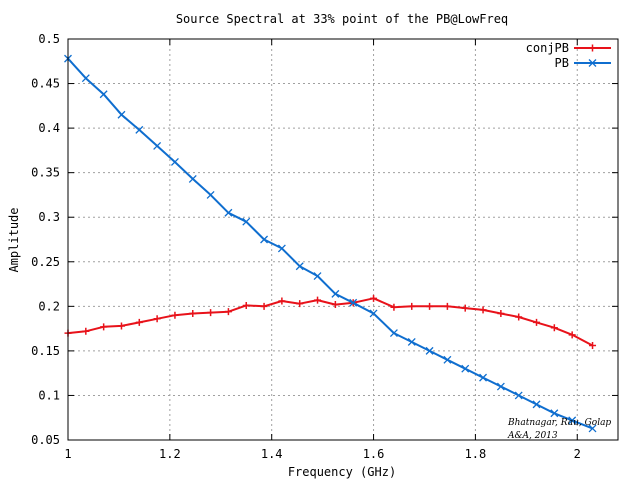 The height and width of the screenshot is (480, 640). Describe the element at coordinates (577, 454) in the screenshot. I see `x-tick-label: 2` at that location.